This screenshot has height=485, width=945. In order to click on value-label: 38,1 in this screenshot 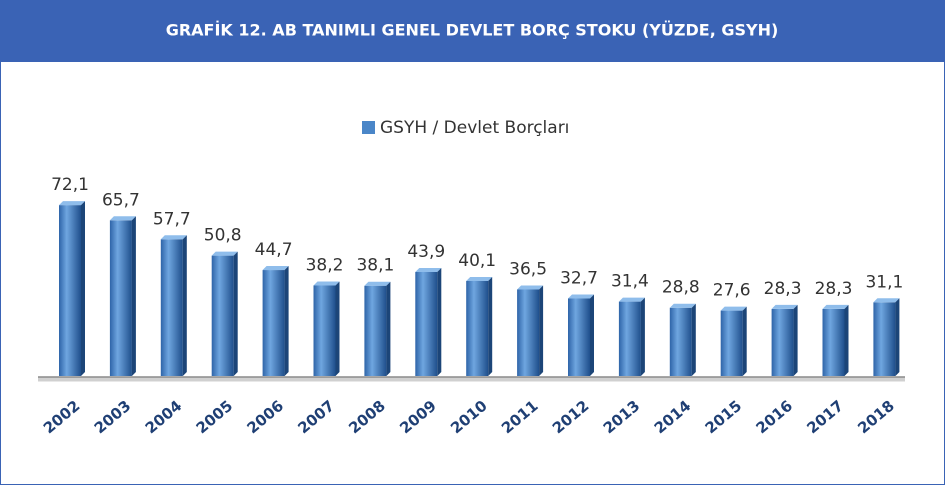, I will do `click(375, 266)`.